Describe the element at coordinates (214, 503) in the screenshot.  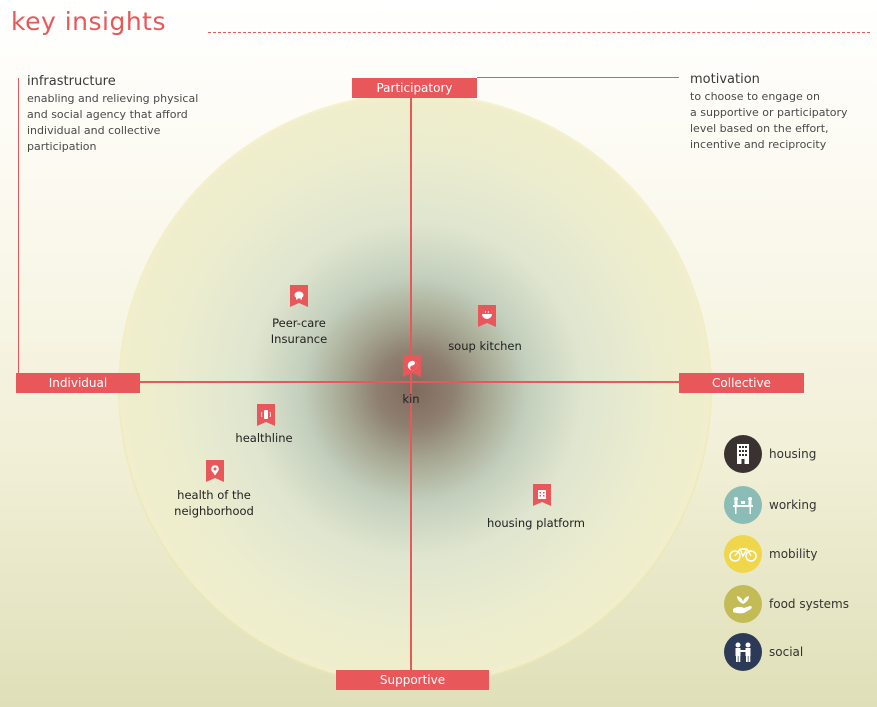
I see `node-label-health-neighborhood: health of the neighborhood` at that location.